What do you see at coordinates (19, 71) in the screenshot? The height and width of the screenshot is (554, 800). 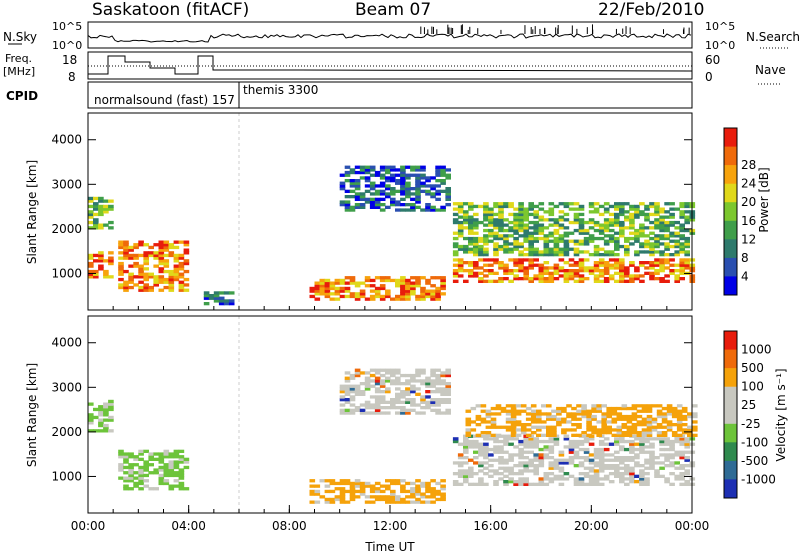 I see `freq-label-line2: [MHz]` at bounding box center [19, 71].